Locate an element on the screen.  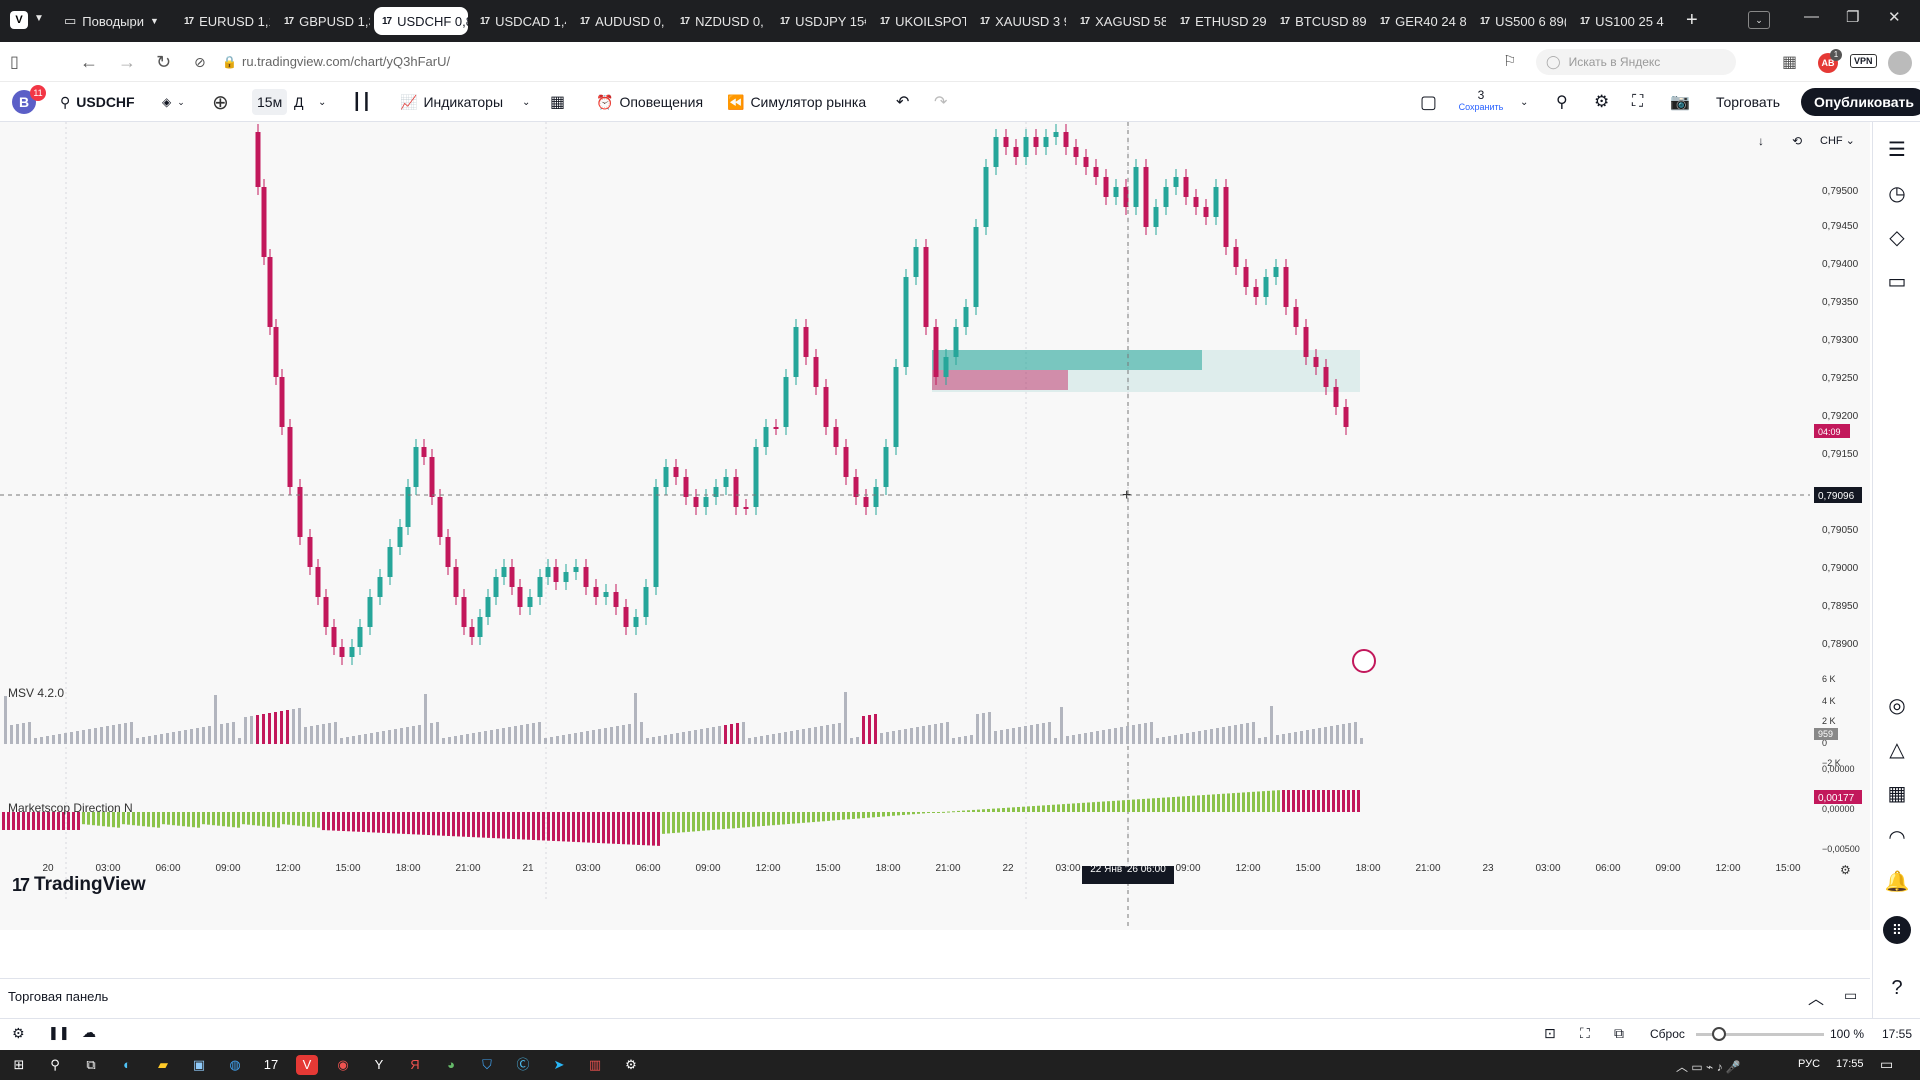
layers-icon: ◇ is located at coordinates (1897, 238).